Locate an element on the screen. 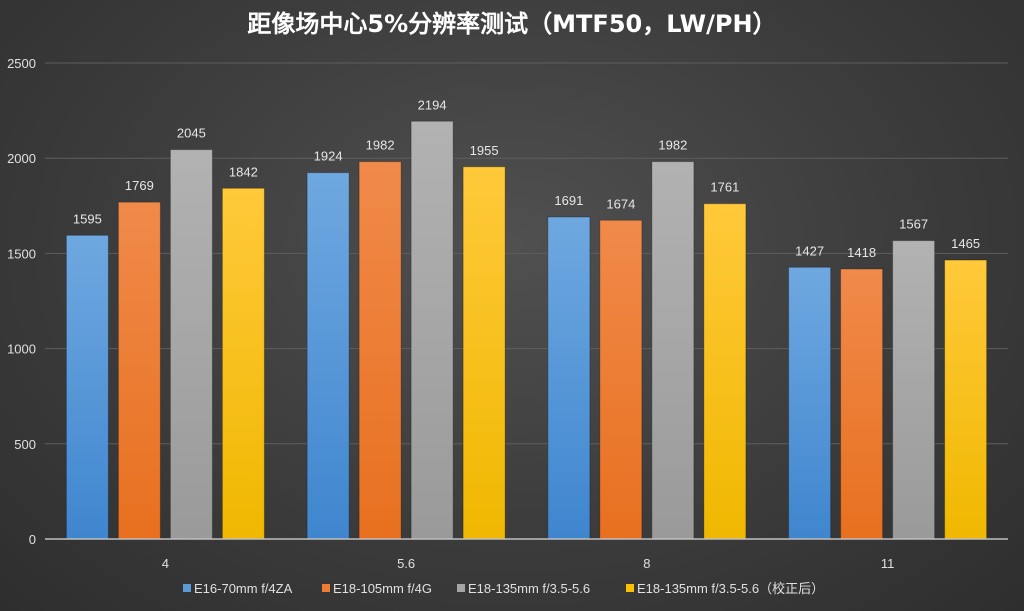 The height and width of the screenshot is (611, 1024). data-label: 1691 is located at coordinates (568, 200).